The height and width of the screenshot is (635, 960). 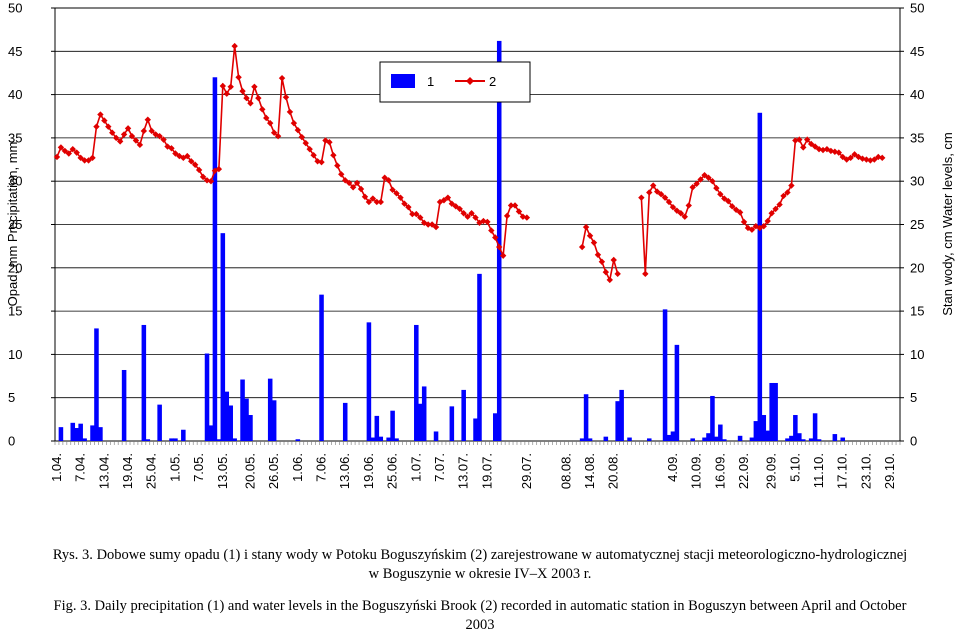 I want to click on x-tick-label: 1.06., so click(x=297, y=467).